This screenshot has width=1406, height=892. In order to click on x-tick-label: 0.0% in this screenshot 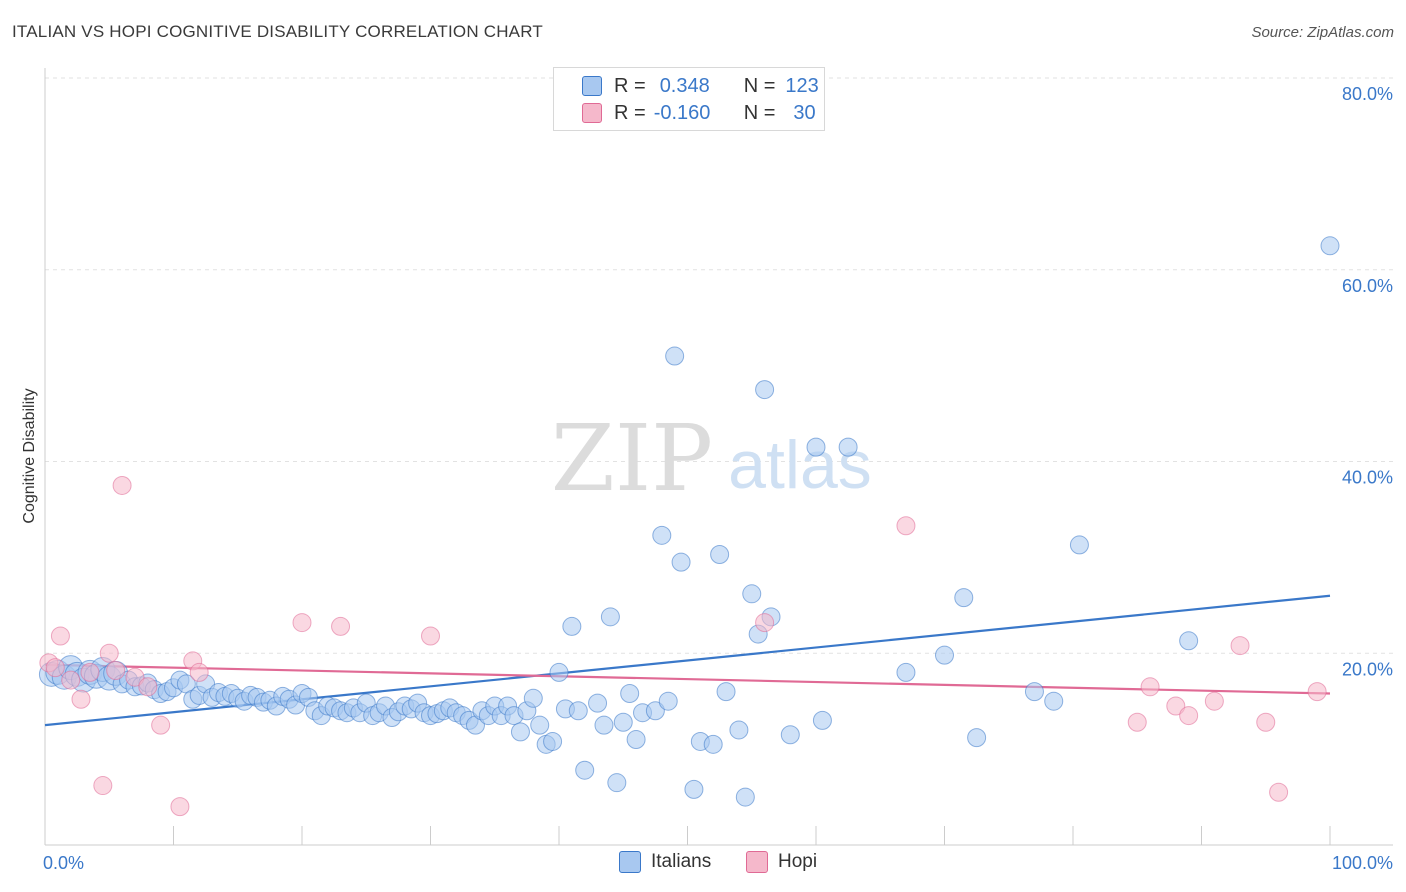, I will do `click(63, 863)`.